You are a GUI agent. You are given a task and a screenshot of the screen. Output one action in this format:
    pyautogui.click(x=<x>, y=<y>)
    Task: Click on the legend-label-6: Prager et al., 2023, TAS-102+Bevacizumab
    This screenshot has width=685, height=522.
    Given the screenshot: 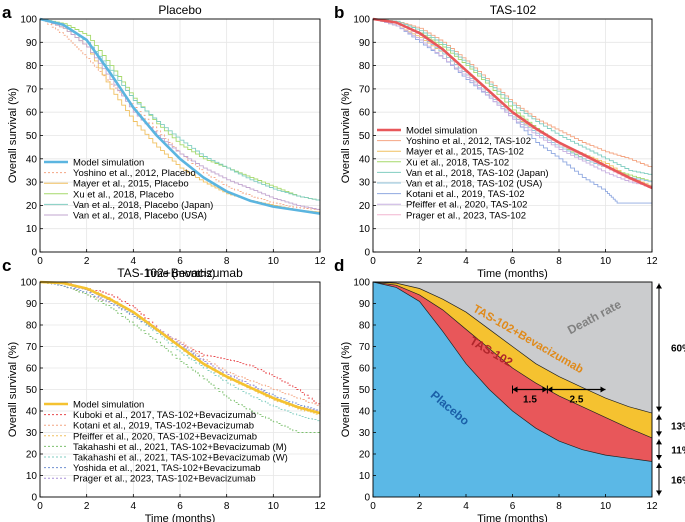 What is the action you would take?
    pyautogui.click(x=164, y=479)
    